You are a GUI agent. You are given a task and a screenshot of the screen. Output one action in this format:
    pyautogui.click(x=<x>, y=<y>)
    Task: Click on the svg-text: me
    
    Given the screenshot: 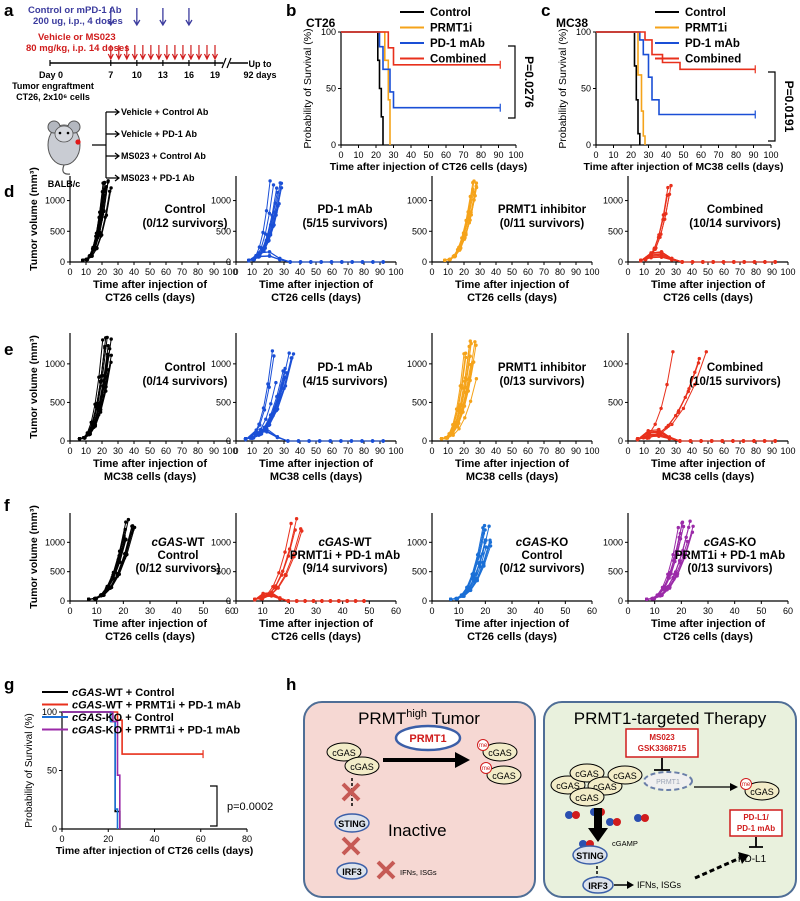 What is the action you would take?
    pyautogui.click(x=483, y=746)
    